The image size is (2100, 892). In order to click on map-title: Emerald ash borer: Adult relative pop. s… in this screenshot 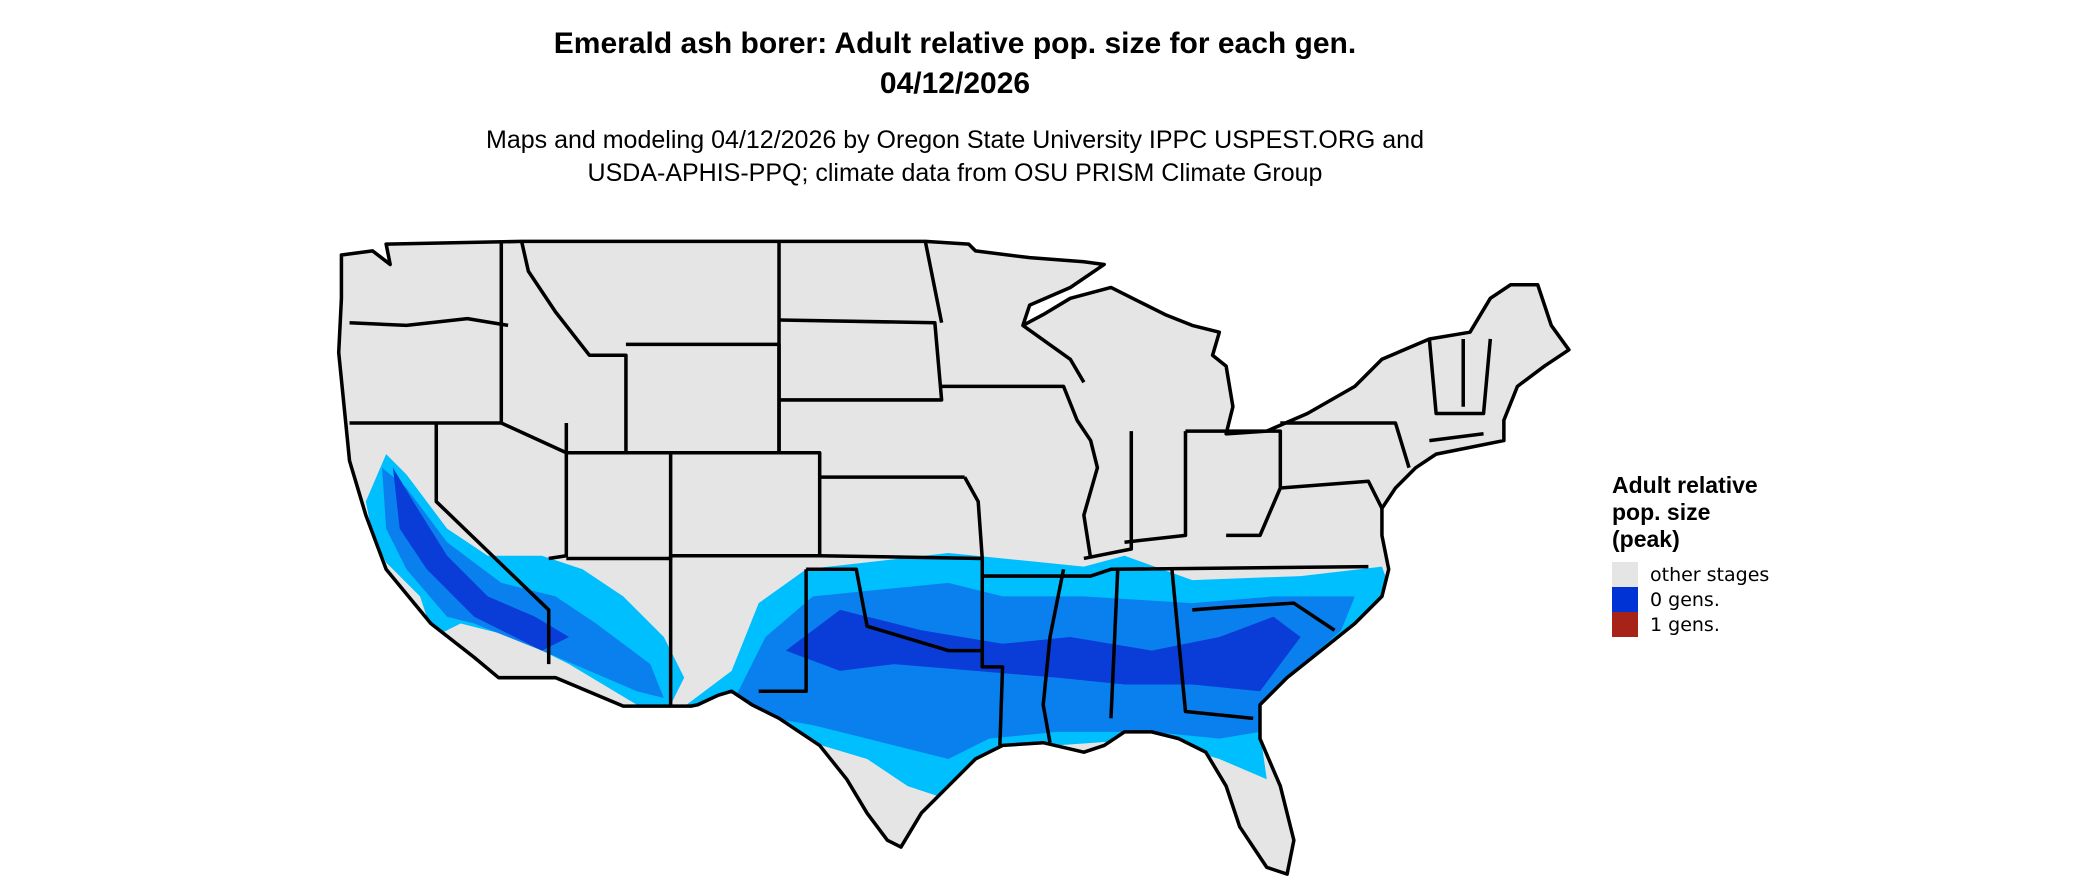, I will do `click(955, 43)`.